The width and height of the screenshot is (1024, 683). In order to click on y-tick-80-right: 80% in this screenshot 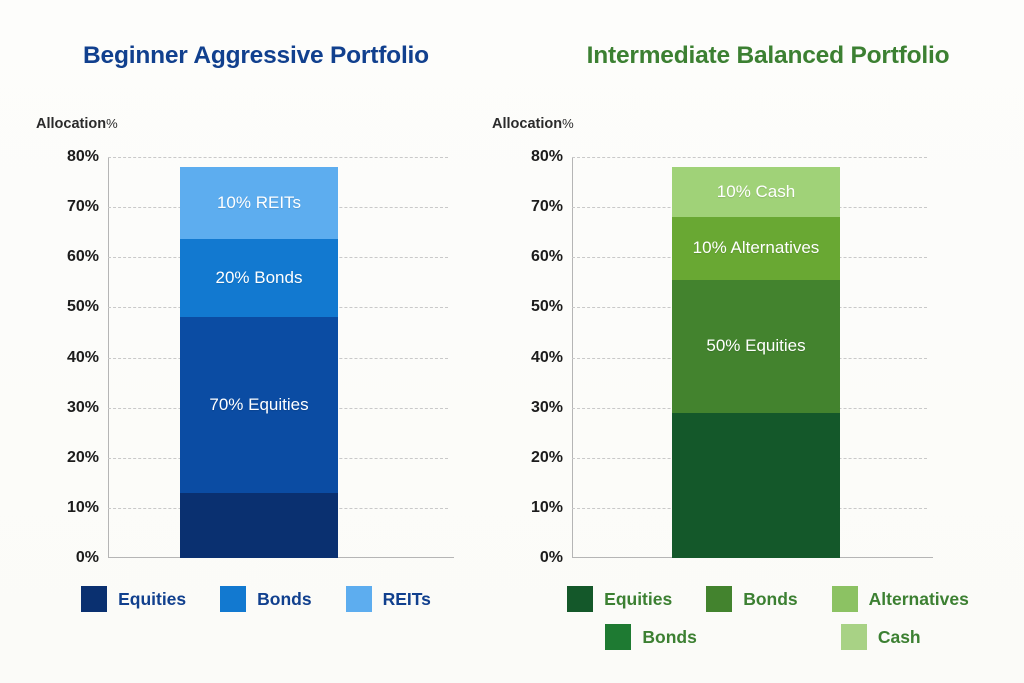, I will do `click(546, 156)`.